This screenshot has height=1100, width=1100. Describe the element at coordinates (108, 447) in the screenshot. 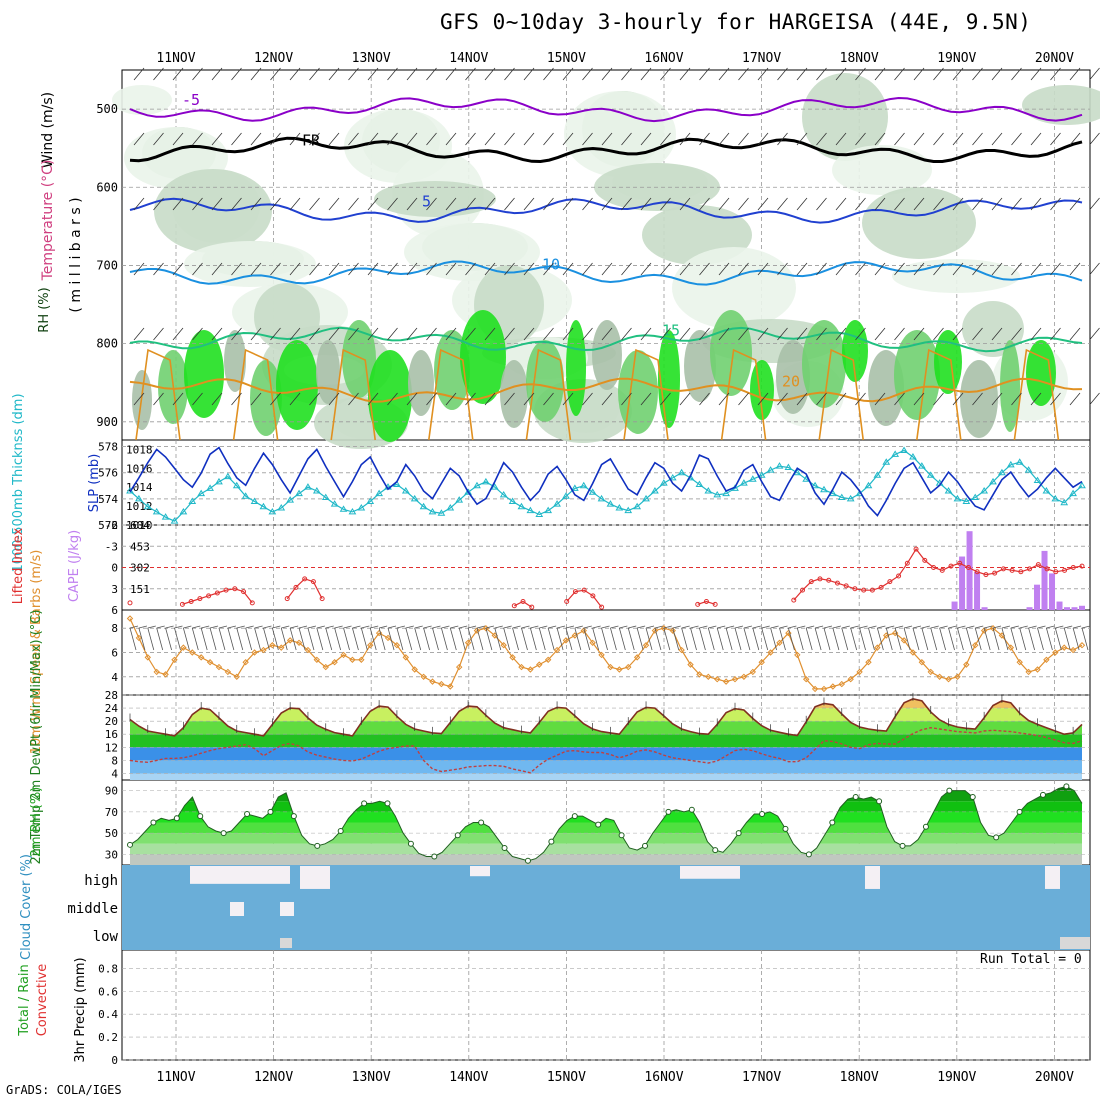

I see `thickness-tick-label: 578` at that location.